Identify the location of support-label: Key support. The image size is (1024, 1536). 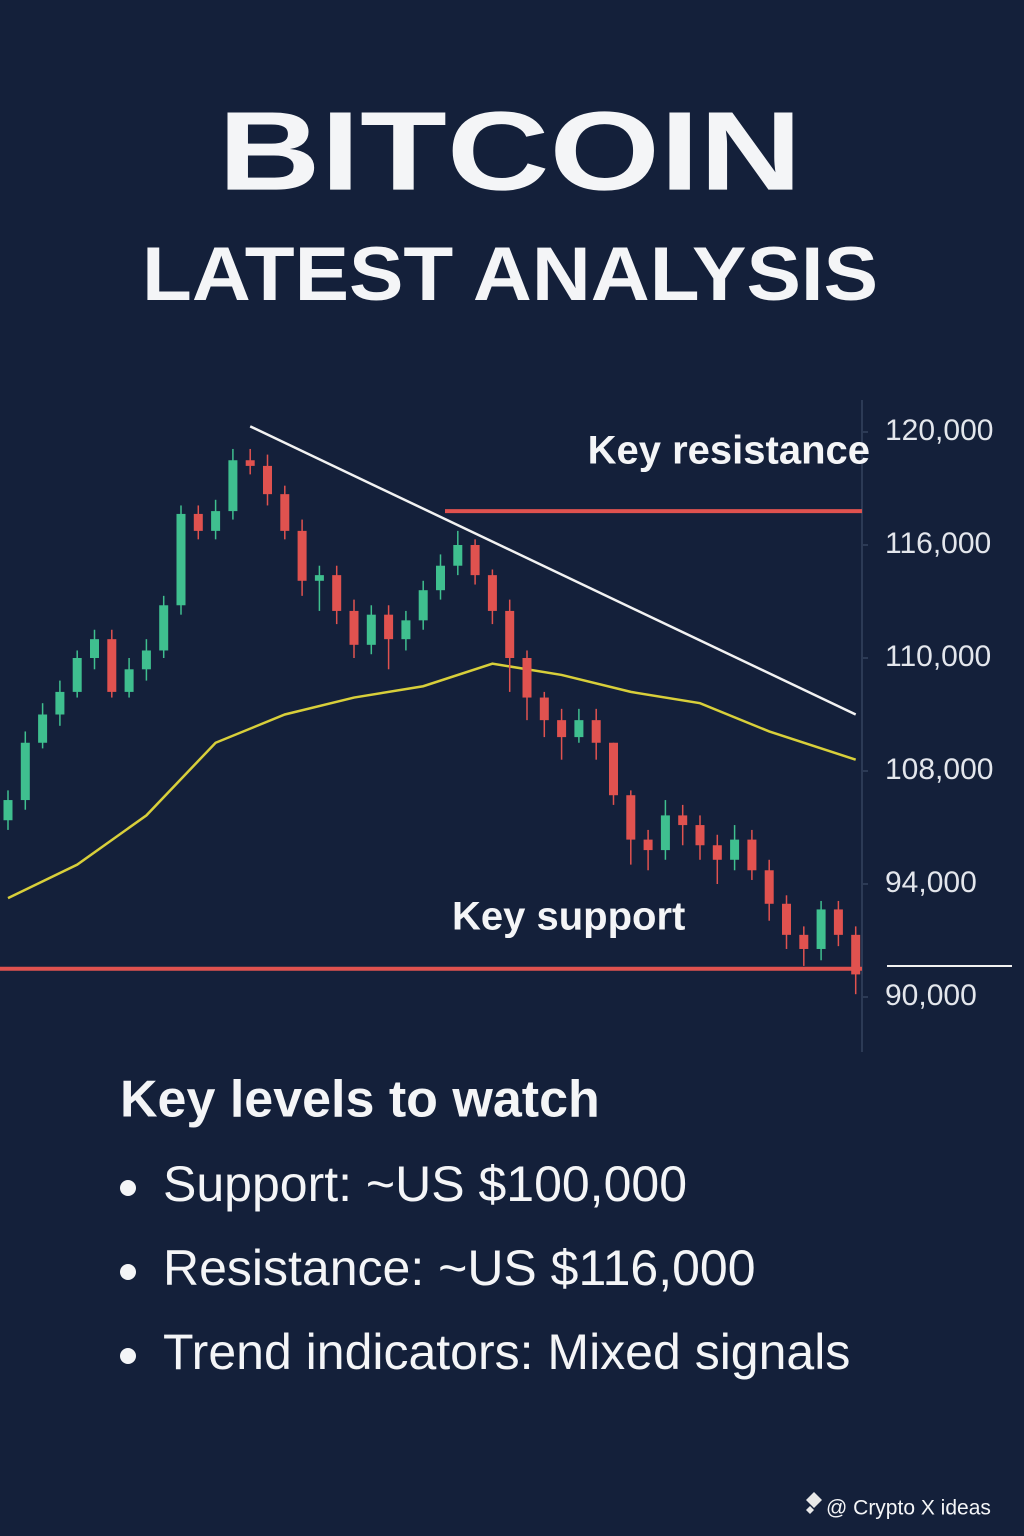
(568, 916).